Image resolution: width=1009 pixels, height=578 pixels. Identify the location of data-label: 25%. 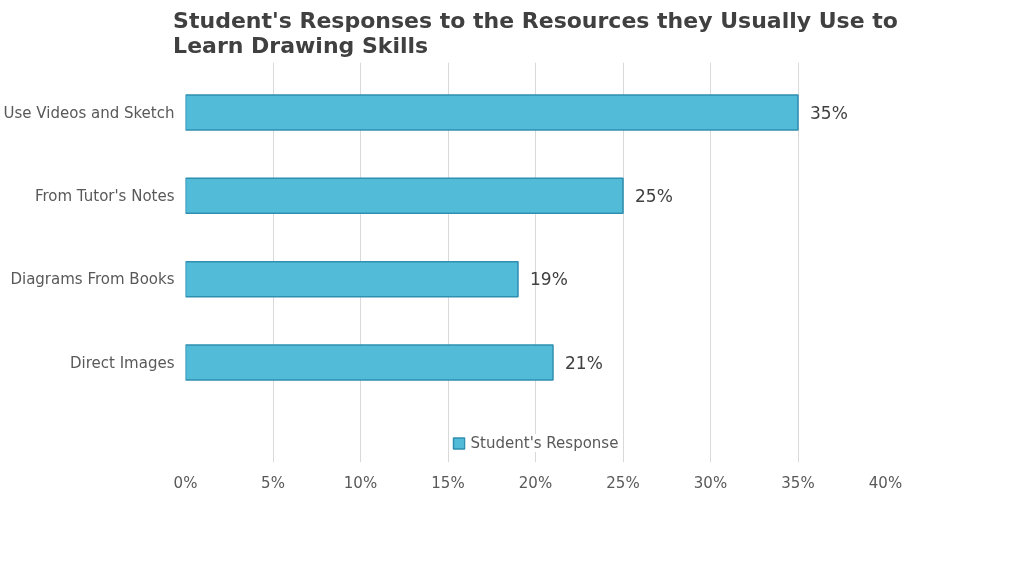
(654, 195).